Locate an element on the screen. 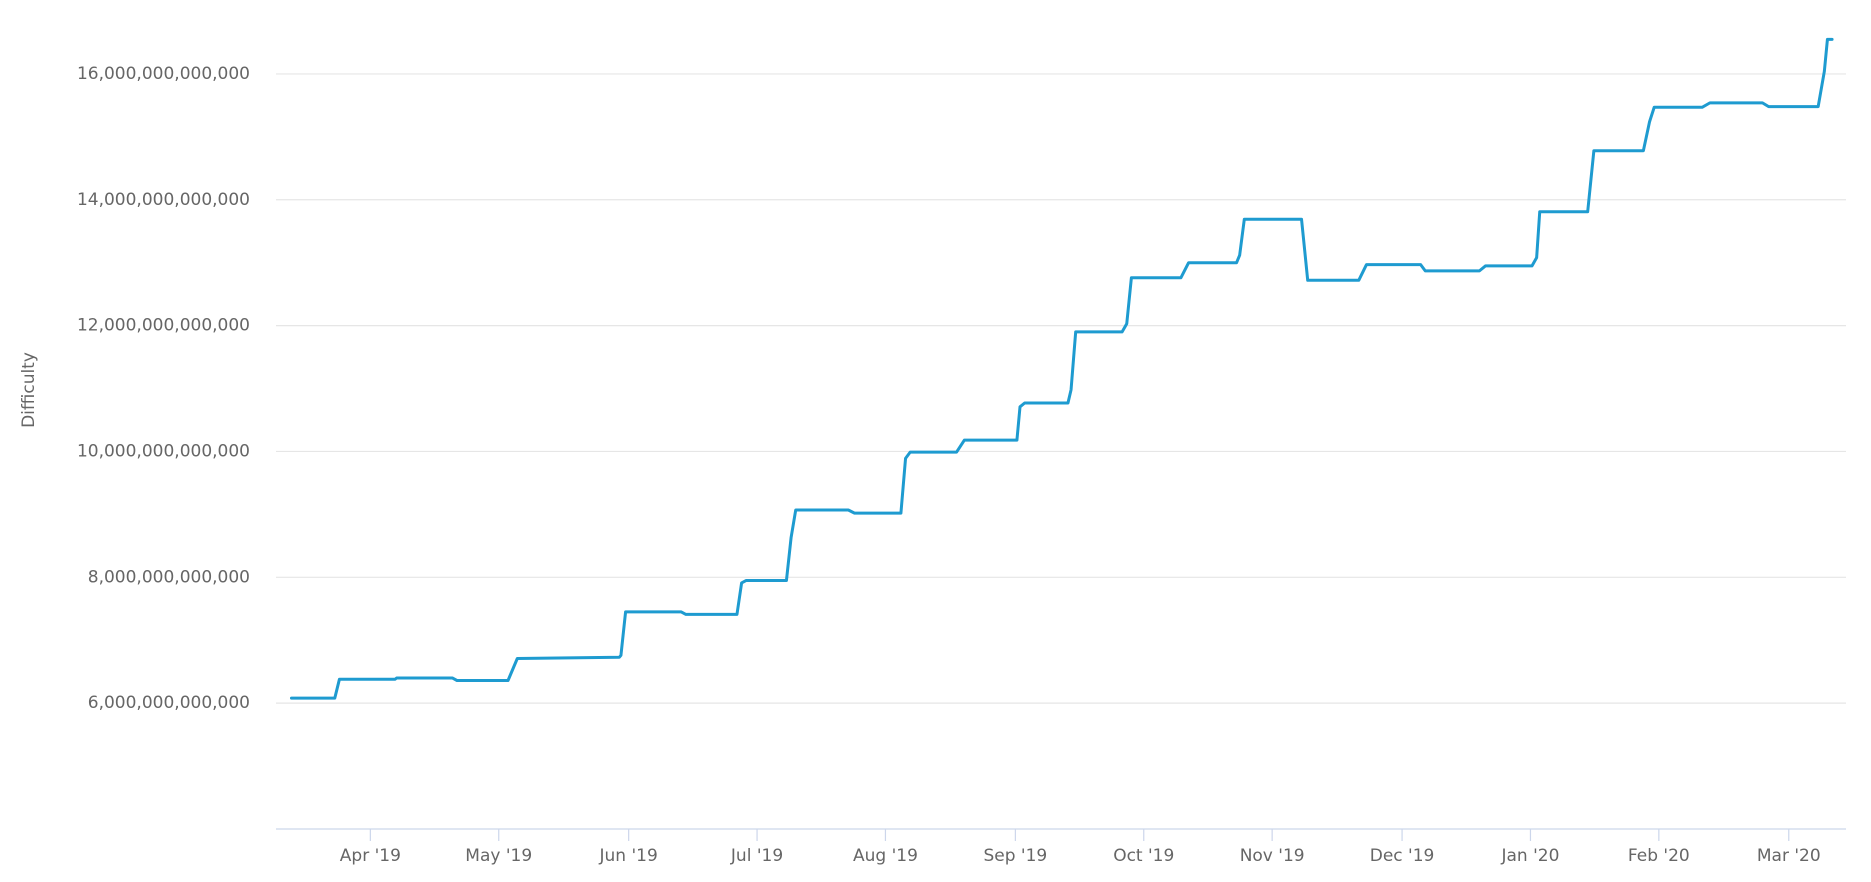  x-tick-label: May '19 is located at coordinates (498, 856).